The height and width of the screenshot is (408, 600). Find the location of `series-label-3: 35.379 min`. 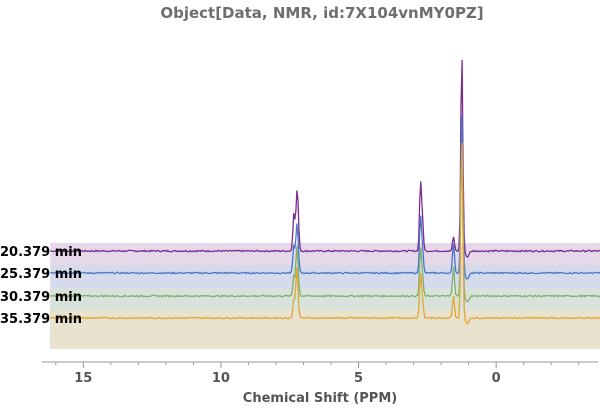

series-label-3: 35.379 min is located at coordinates (41, 319).